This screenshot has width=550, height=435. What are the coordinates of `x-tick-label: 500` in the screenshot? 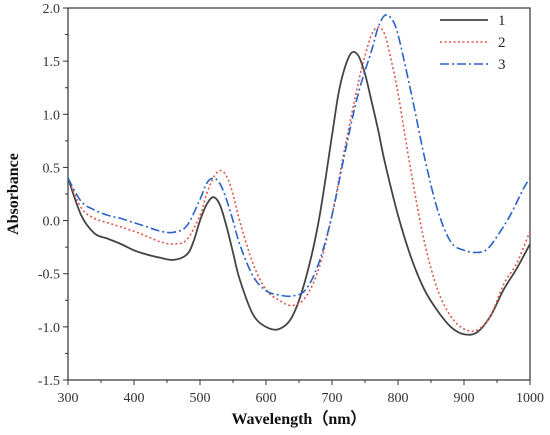 It's located at (200, 398).